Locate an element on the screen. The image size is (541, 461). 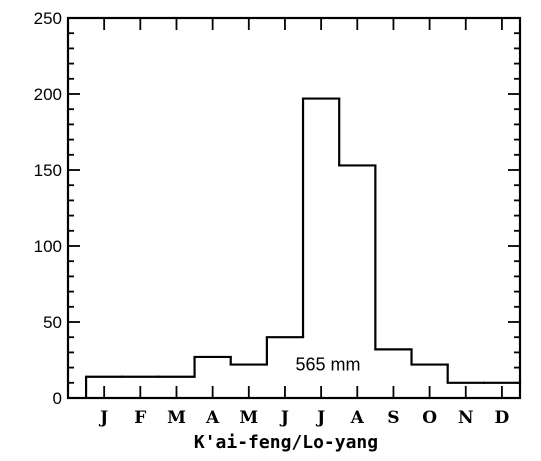
x-tick-label: D is located at coordinates (502, 418).